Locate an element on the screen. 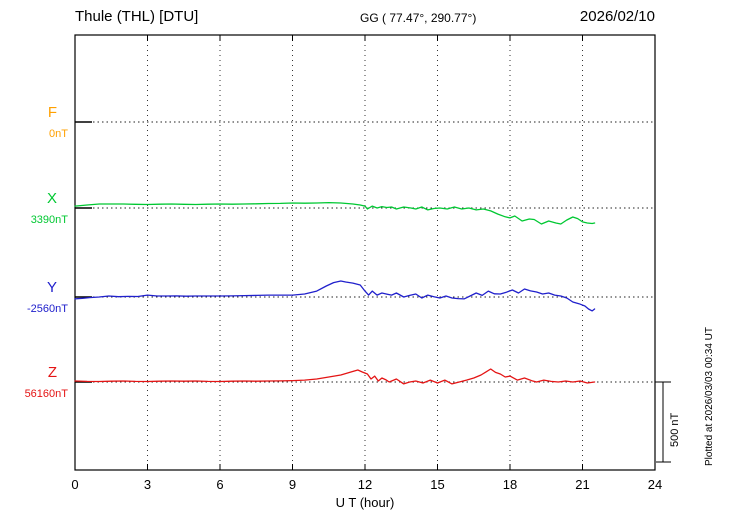 This screenshot has width=730, height=520. x-tick-label-18: 18 is located at coordinates (510, 484).